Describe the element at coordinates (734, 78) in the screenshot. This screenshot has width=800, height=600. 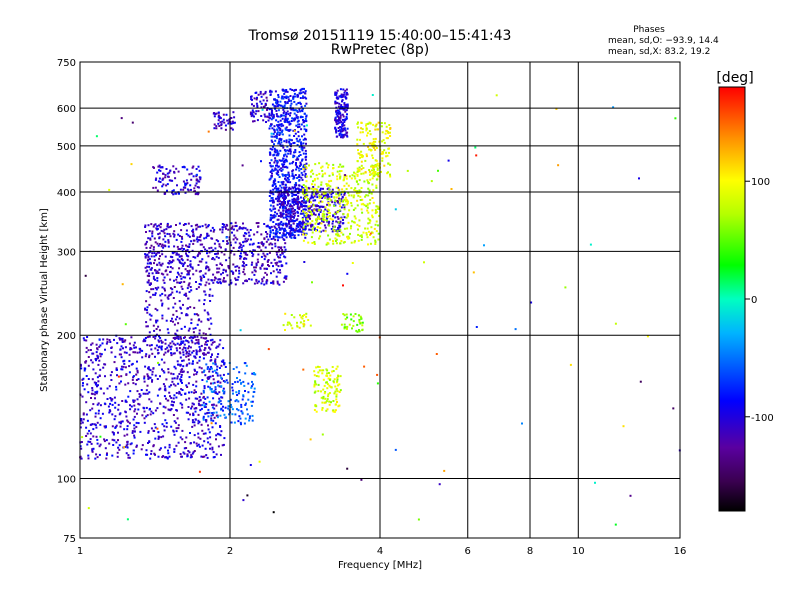
I see `colorbar-label: [deg]` at that location.